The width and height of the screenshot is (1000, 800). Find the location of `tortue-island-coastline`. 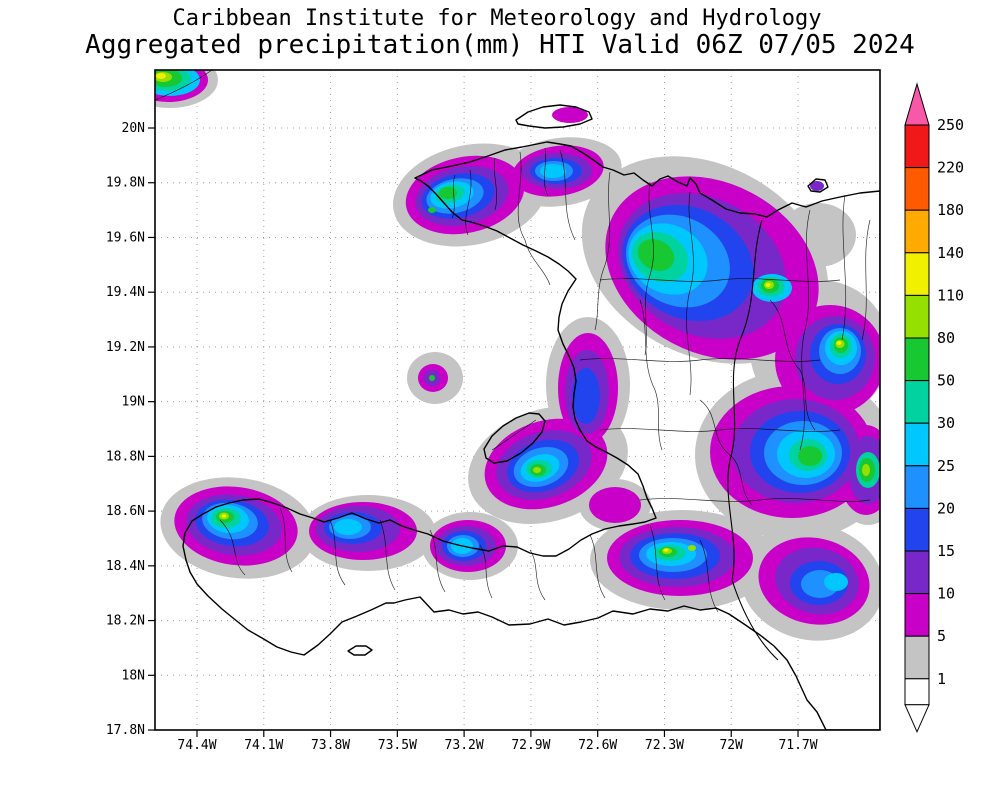

tortue-island-coastline is located at coordinates (554, 116).